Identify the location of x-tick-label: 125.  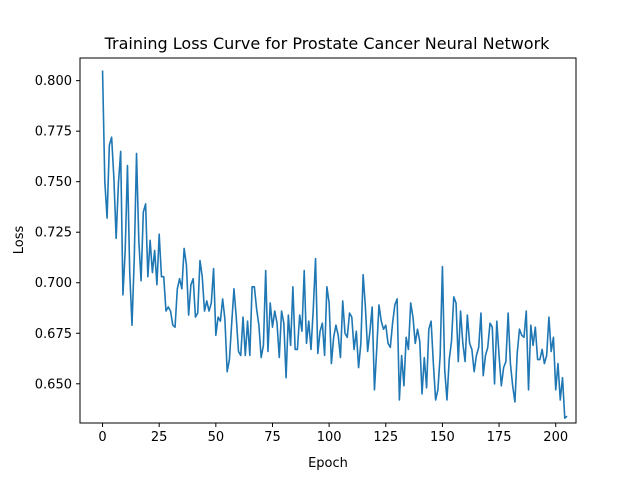
(385, 437).